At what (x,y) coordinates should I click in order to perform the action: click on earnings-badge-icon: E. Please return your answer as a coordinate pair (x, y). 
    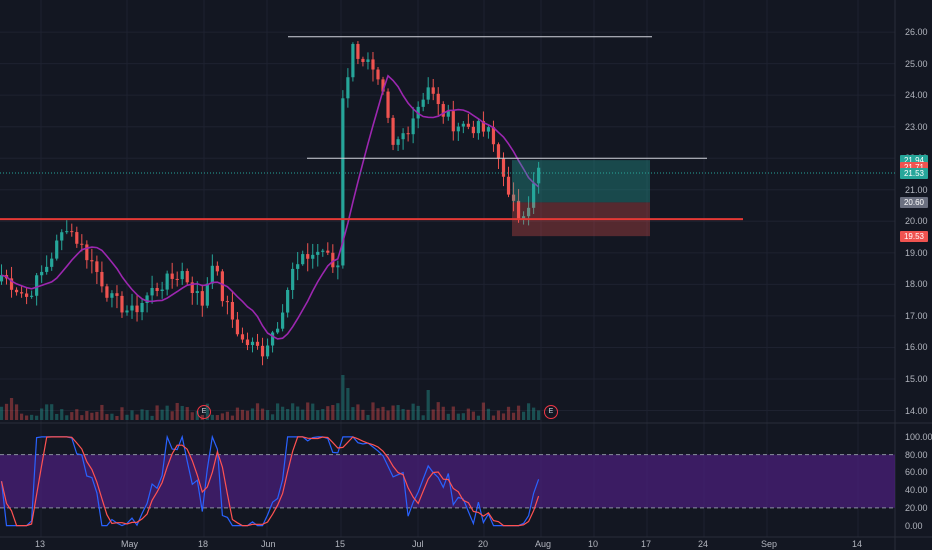
    Looking at the image, I should click on (551, 412).